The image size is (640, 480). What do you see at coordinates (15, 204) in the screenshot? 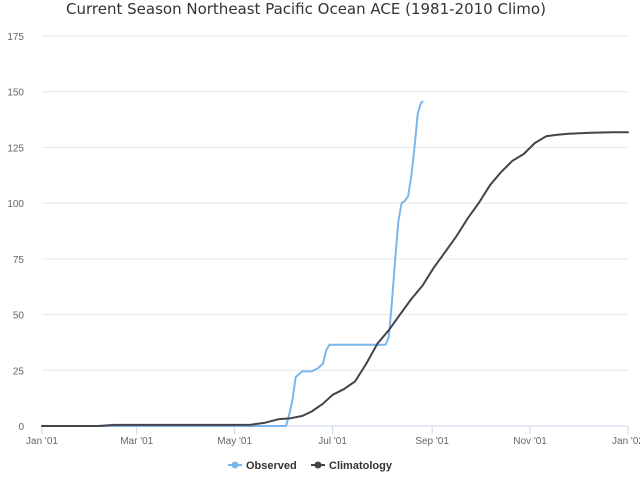
I see `y-tick-label: 100` at bounding box center [15, 204].